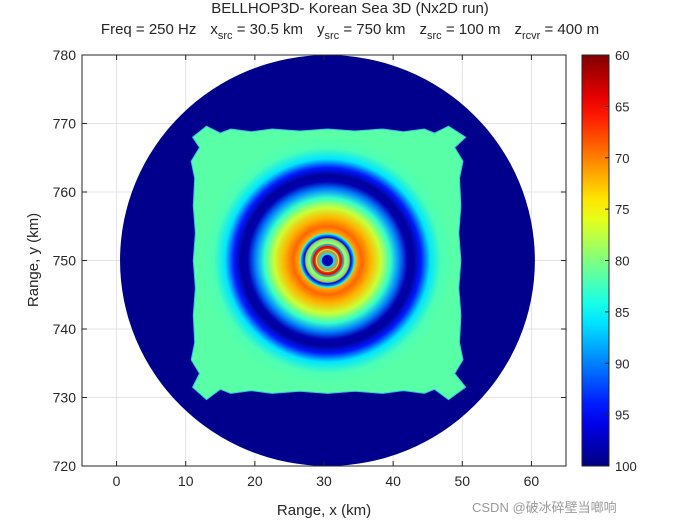  Describe the element at coordinates (33, 260) in the screenshot. I see `y-axis-label: Range, y (km)` at that location.